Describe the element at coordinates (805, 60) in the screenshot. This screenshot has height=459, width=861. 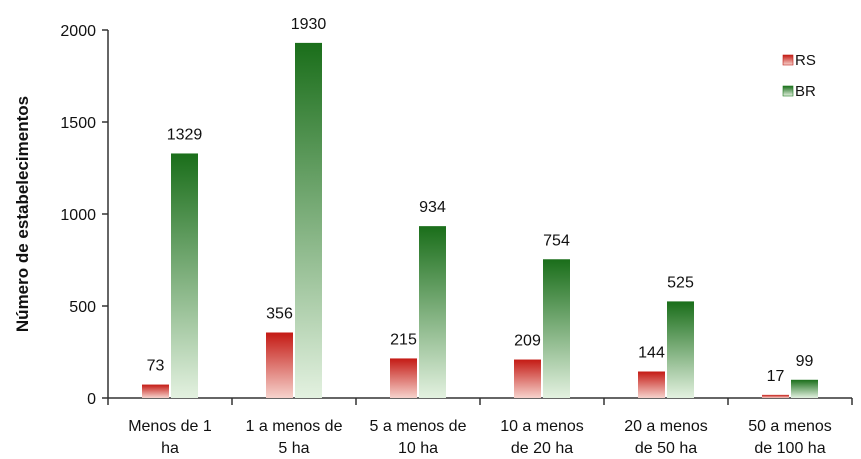
I see `legend-label-rs: RS` at that location.